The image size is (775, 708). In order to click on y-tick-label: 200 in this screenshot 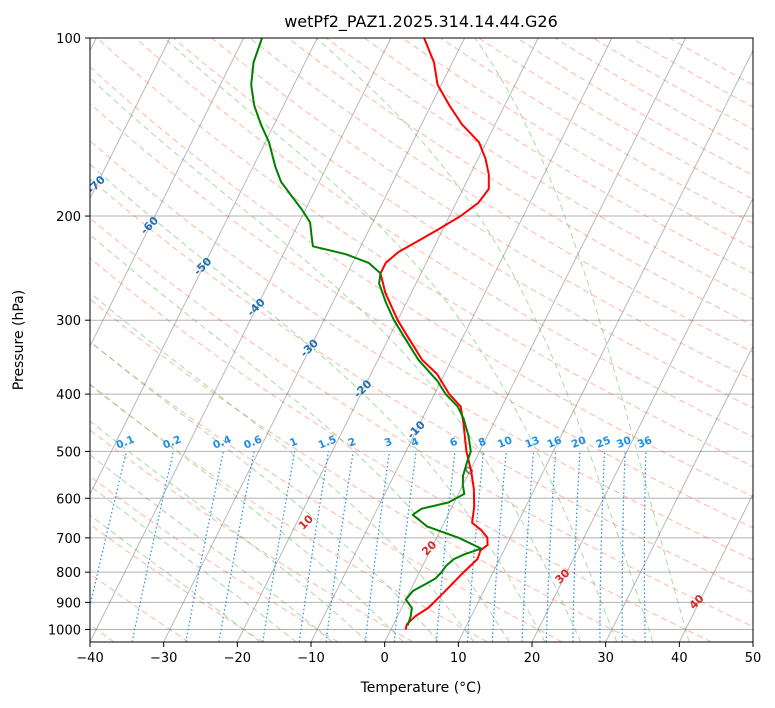, I will do `click(68, 217)`.